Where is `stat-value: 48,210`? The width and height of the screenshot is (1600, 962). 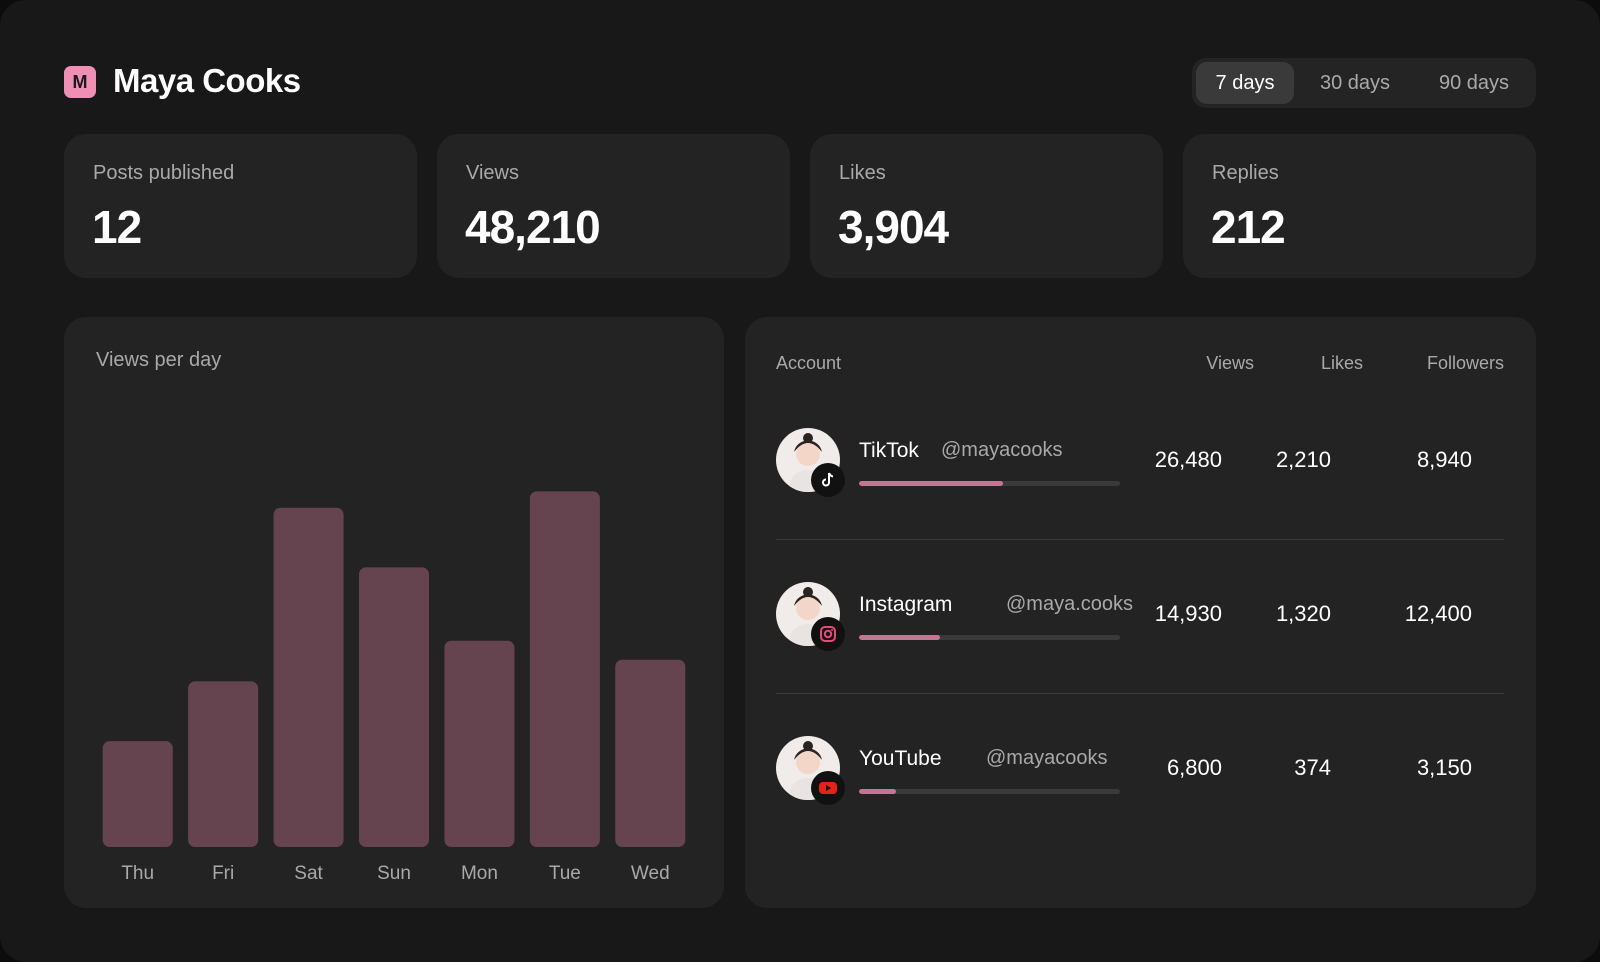
stat-value: 48,210 is located at coordinates (533, 227).